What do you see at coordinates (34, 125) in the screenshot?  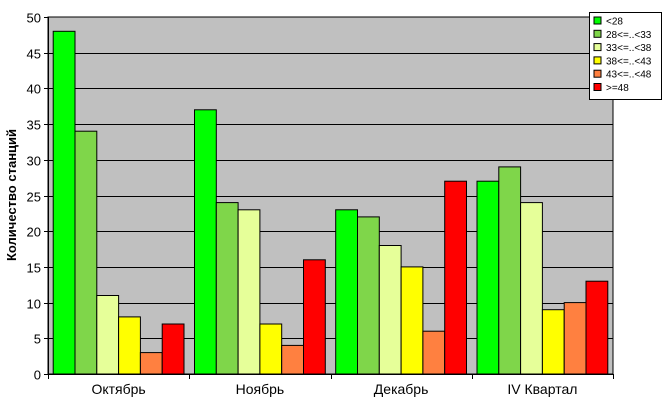 I see `y-tick-label: 35` at bounding box center [34, 125].